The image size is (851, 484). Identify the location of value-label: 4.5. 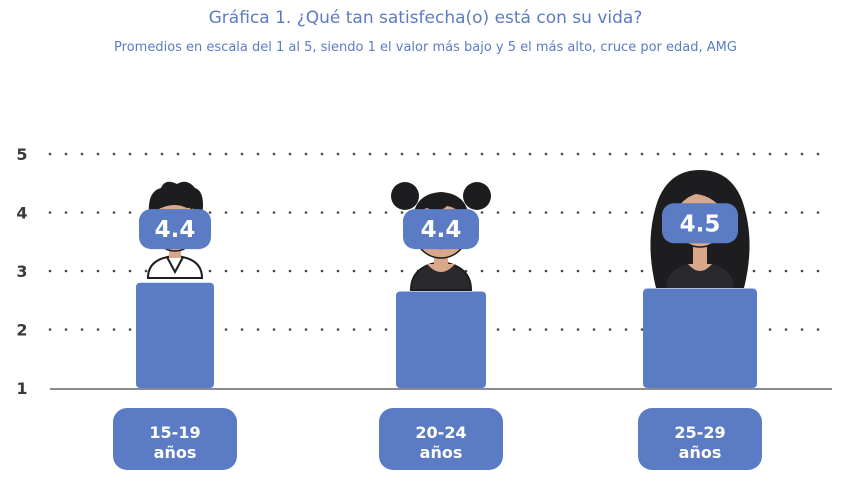
(700, 224).